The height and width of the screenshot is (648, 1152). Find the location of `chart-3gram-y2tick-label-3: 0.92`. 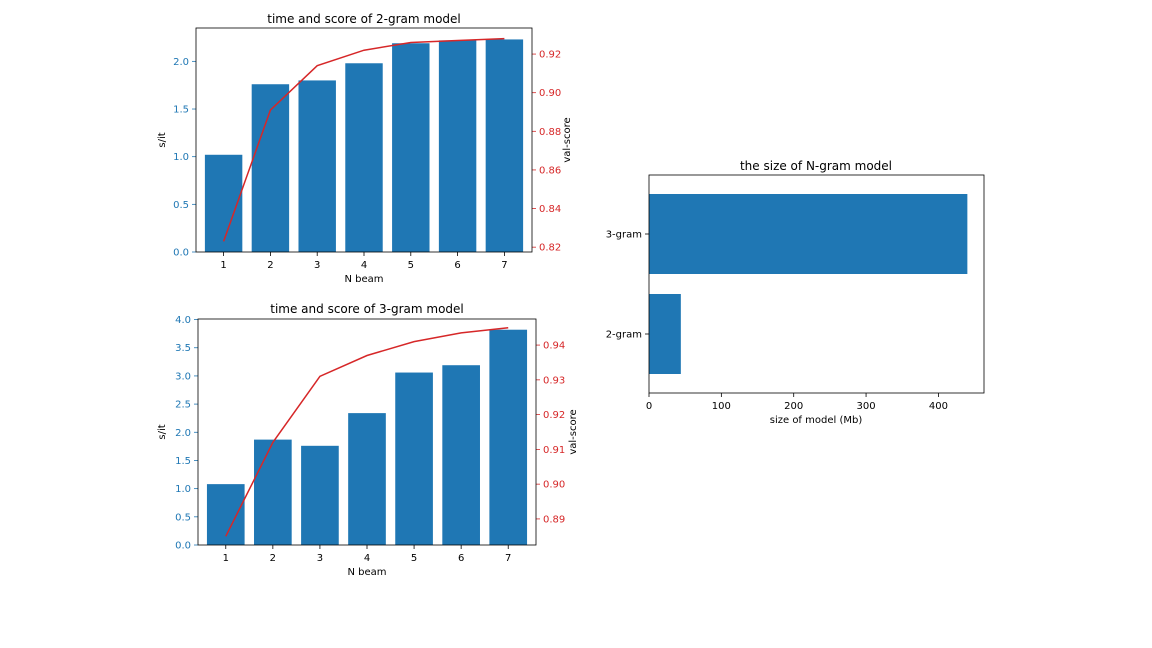

chart-3gram-y2tick-label-3: 0.92 is located at coordinates (554, 415).